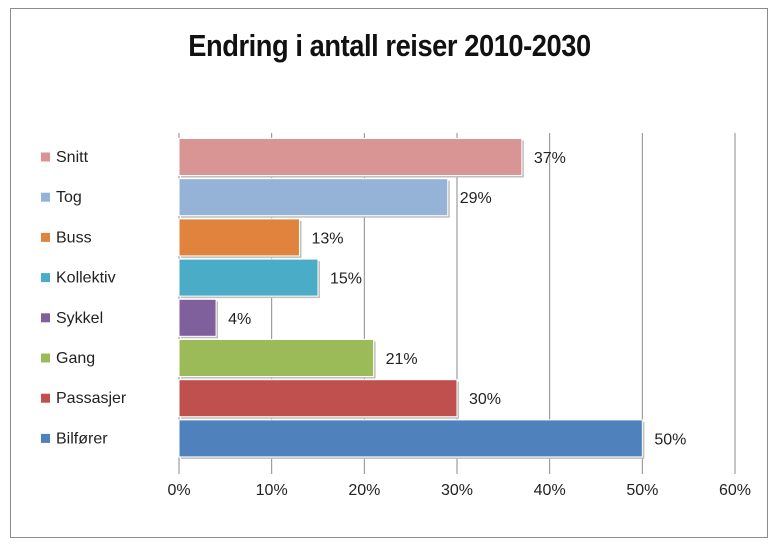 Image resolution: width=779 pixels, height=547 pixels. I want to click on data-label: 29%, so click(476, 198).